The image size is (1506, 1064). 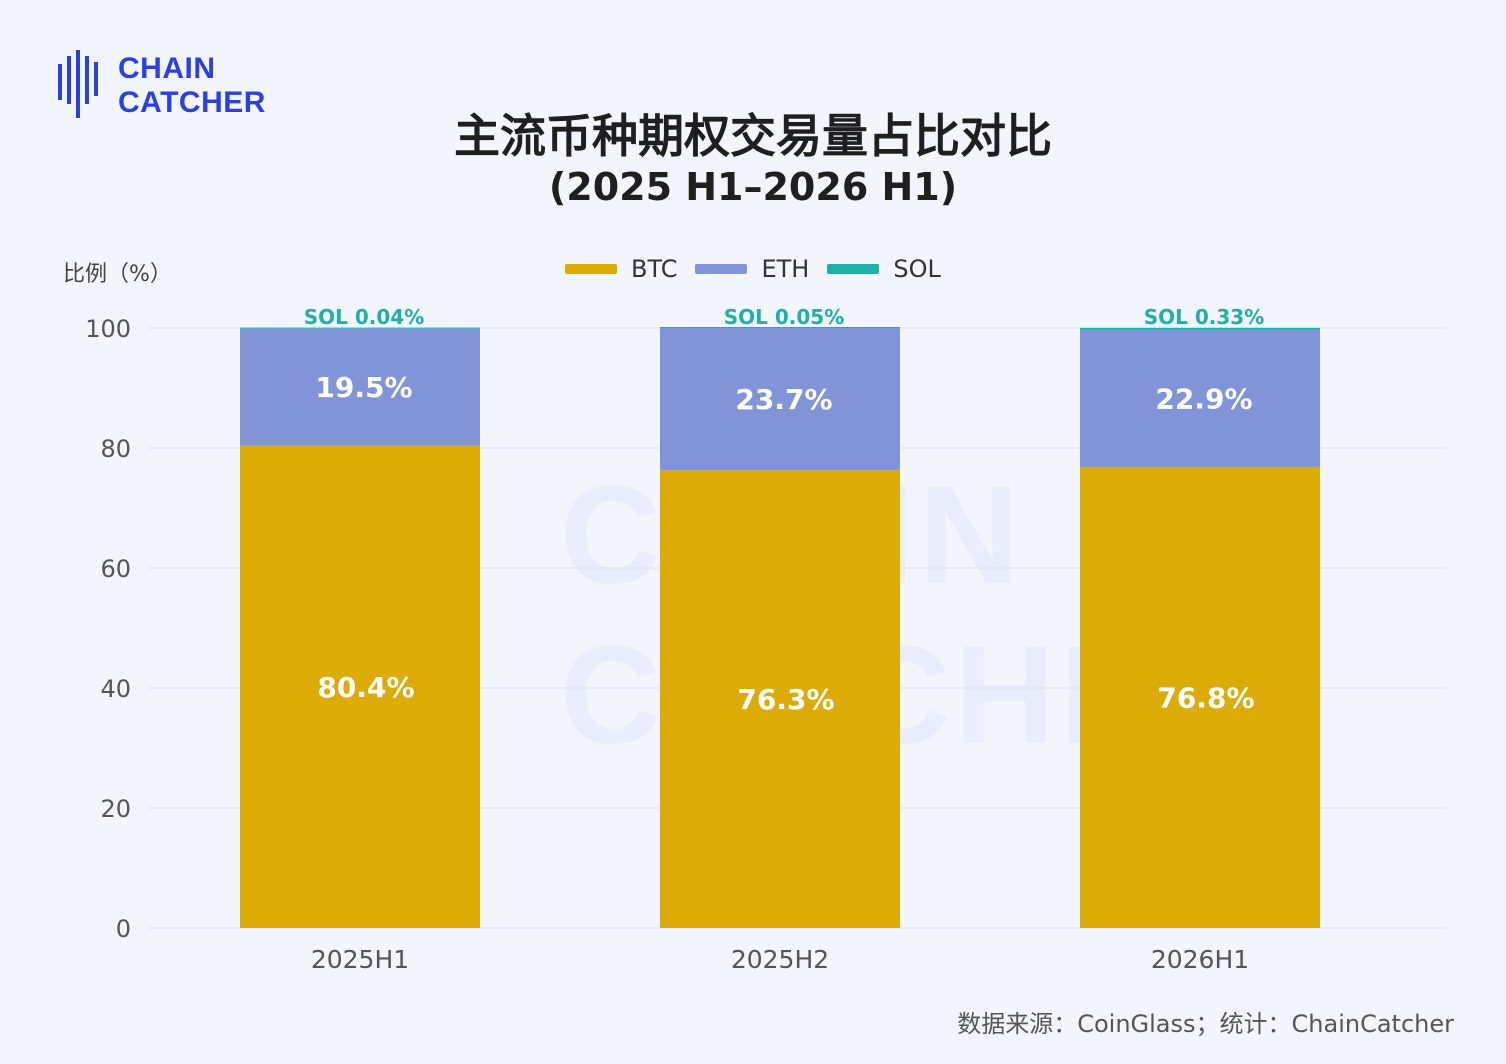 I want to click on legend-label-btc: BTC, so click(x=654, y=269).